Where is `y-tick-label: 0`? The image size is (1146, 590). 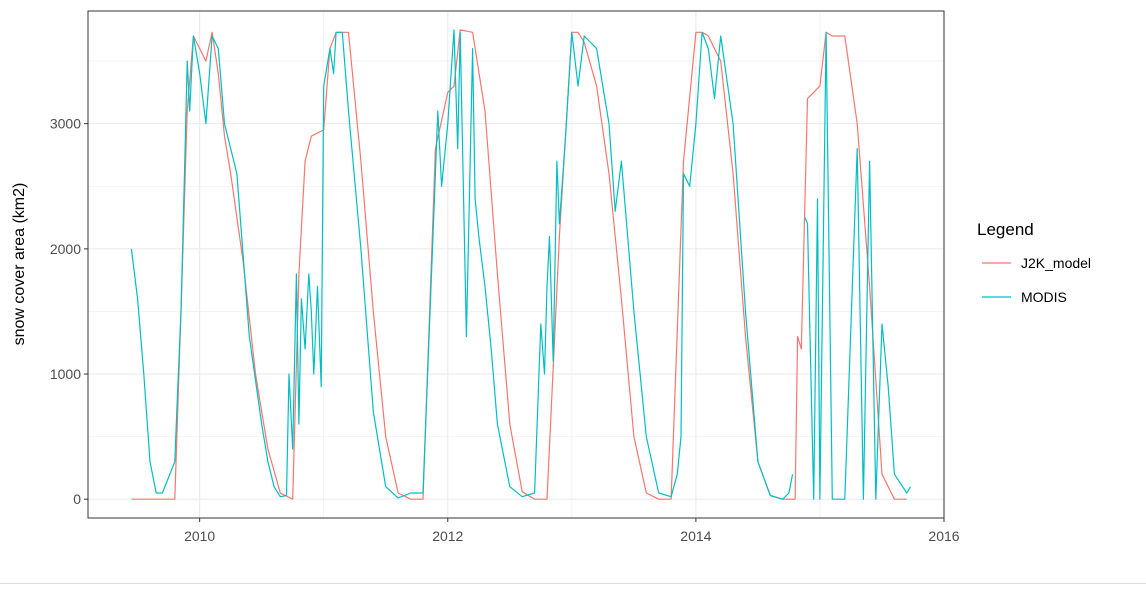
y-tick-label: 0 is located at coordinates (77, 499).